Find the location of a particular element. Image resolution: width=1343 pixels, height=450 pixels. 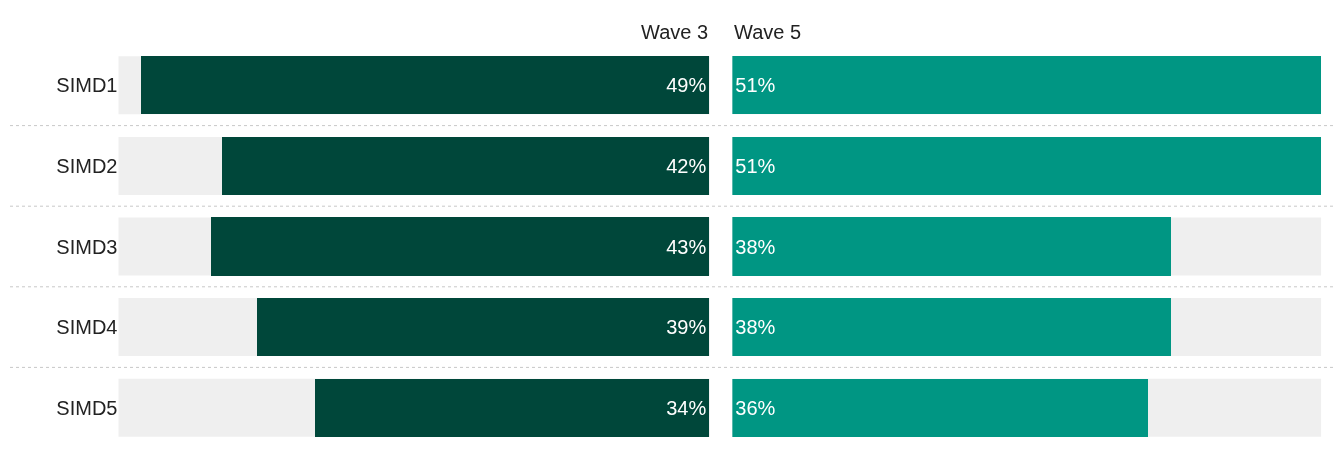

chart-title: Wave 5 is located at coordinates (768, 32).